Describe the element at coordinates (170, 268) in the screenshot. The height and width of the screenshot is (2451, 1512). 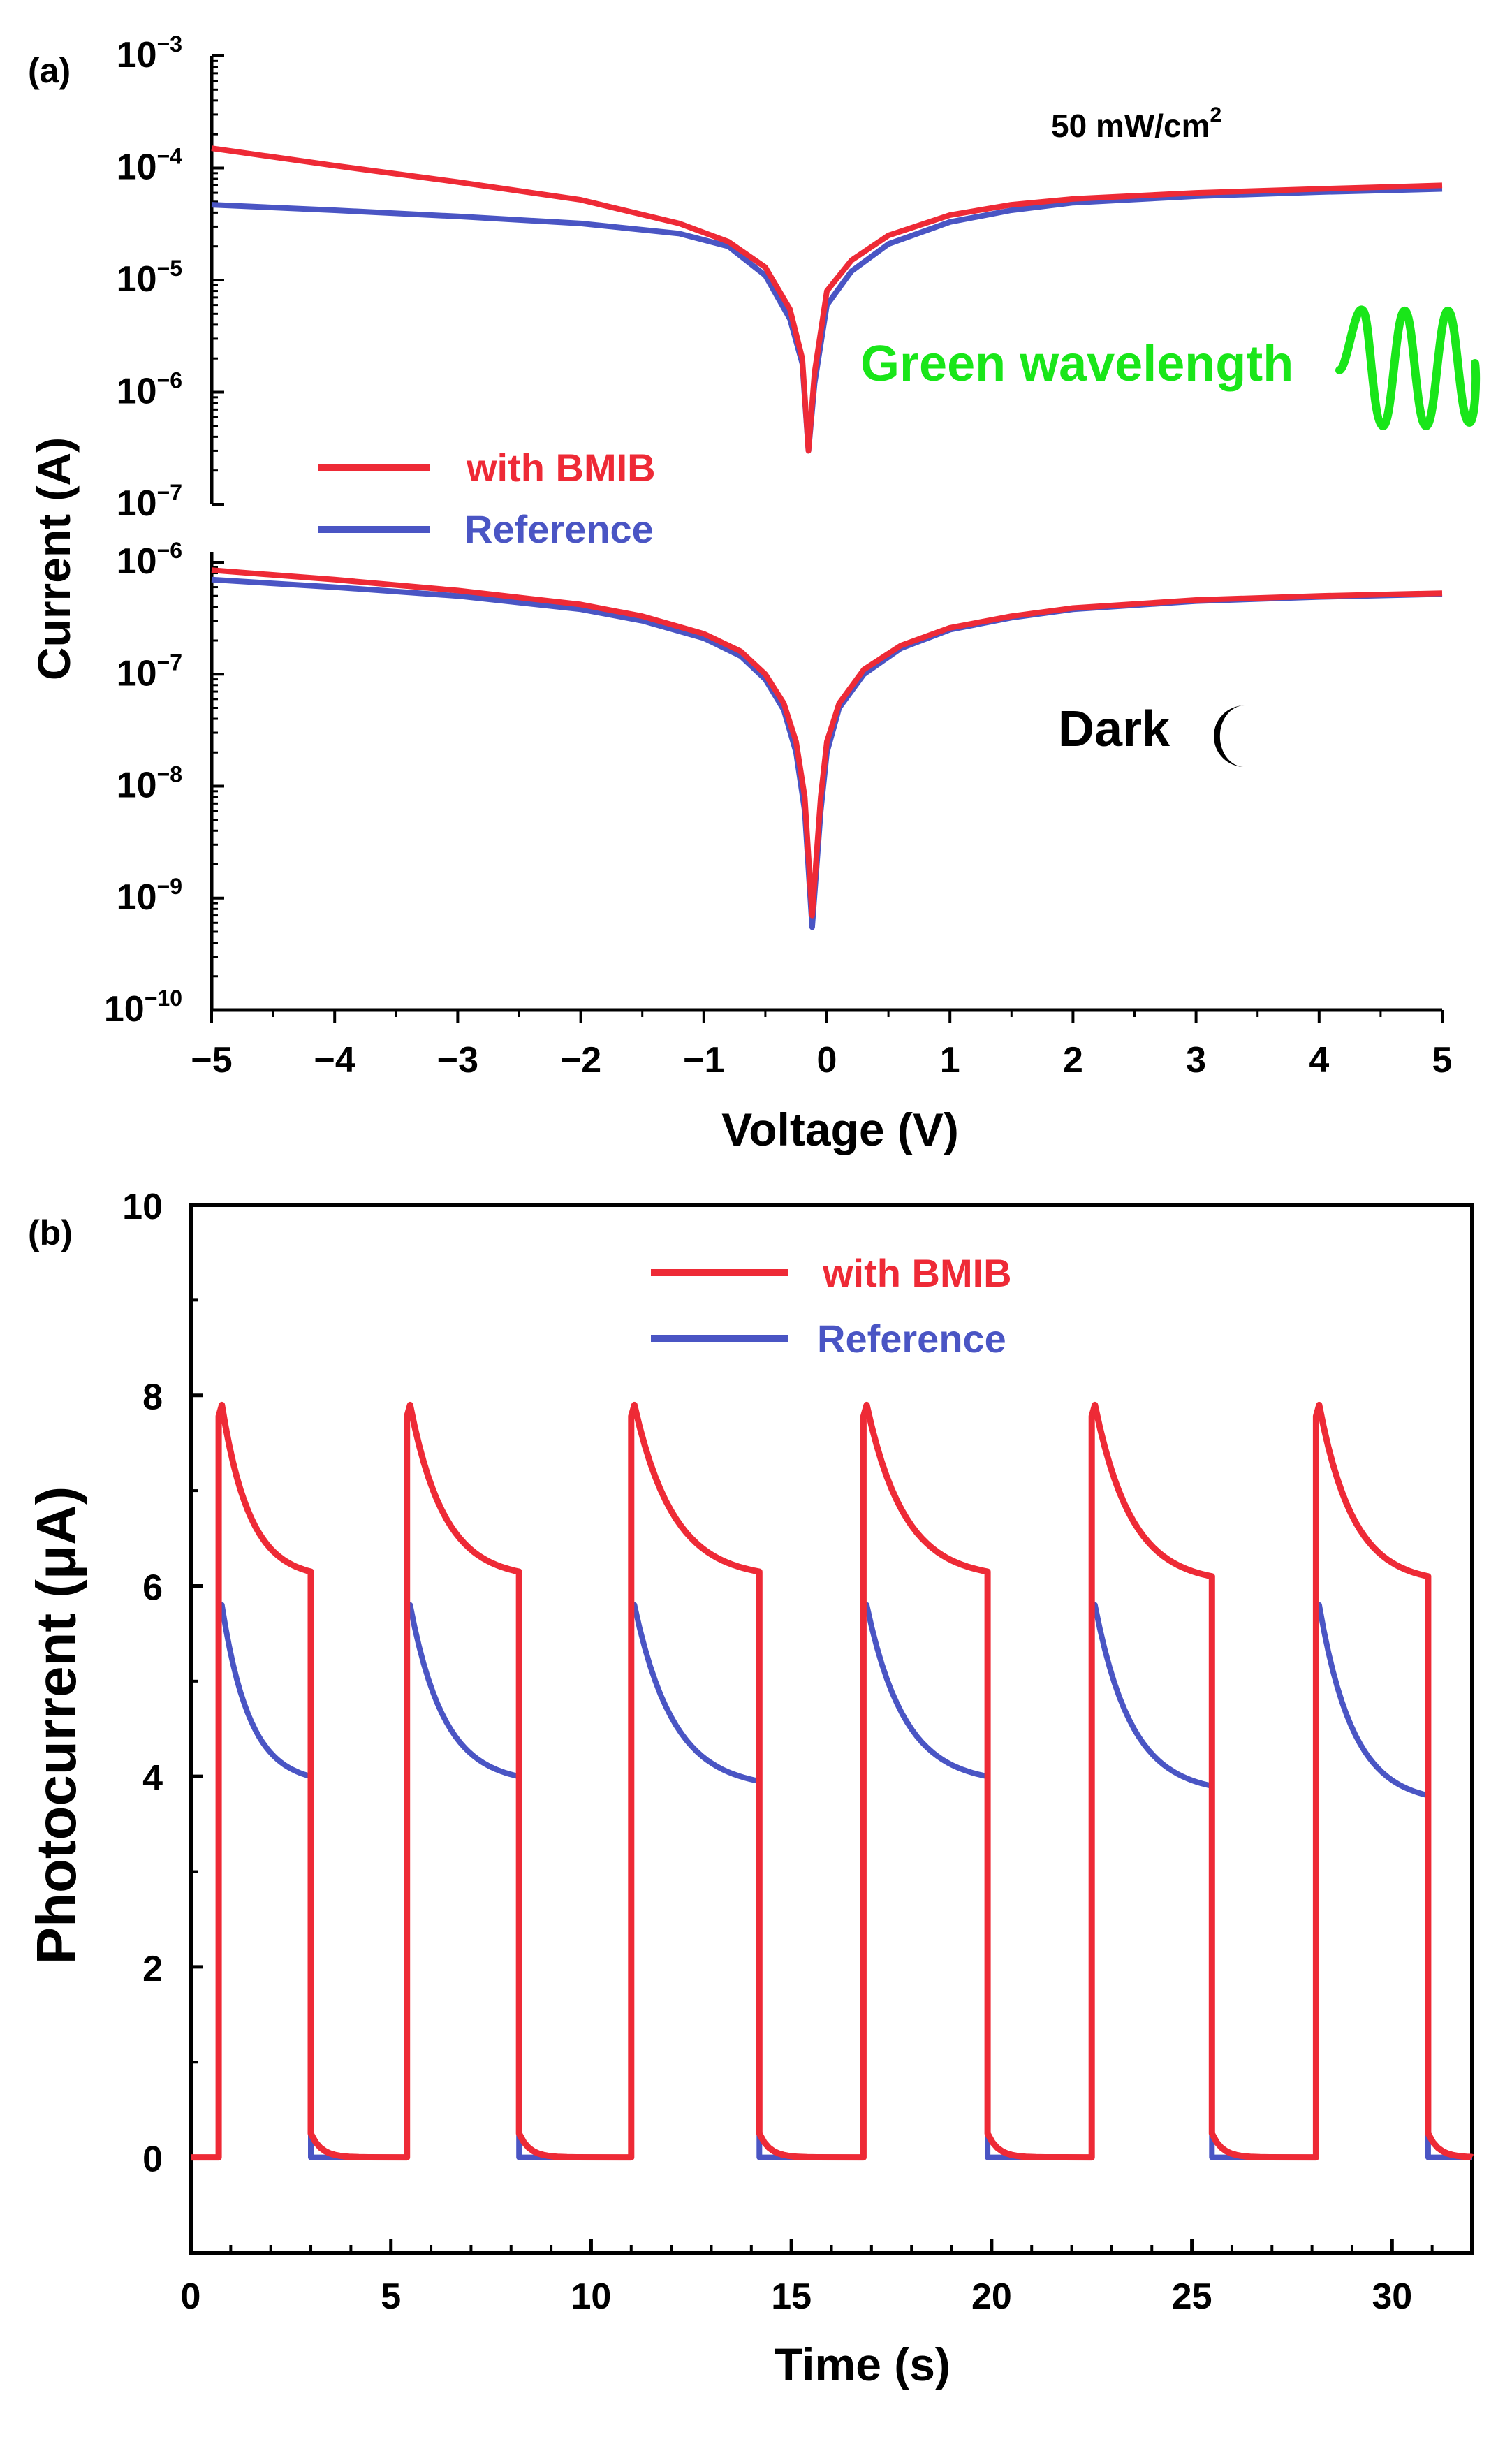
I see `a-upper-y-tick-exponent: −5` at that location.